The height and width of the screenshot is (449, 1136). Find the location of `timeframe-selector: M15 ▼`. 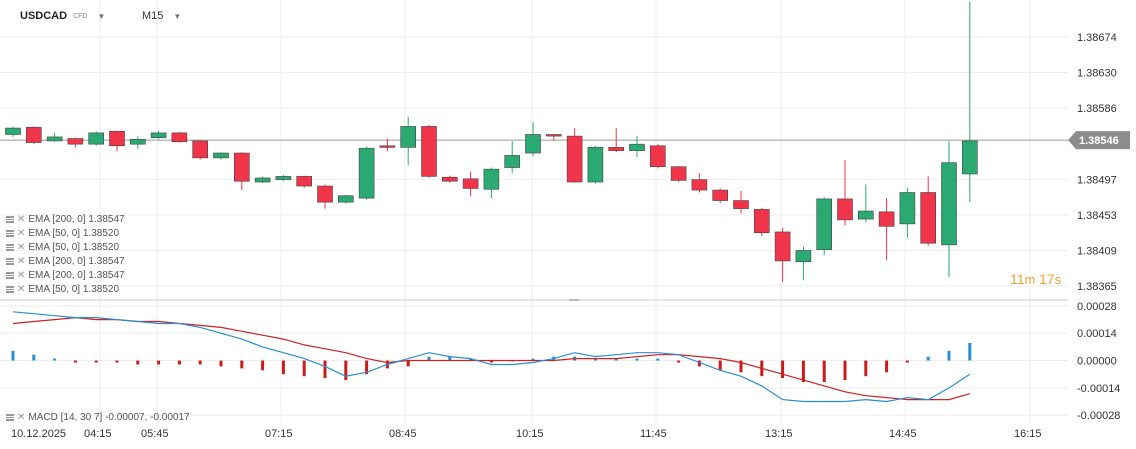

timeframe-selector: M15 ▼ is located at coordinates (161, 16).